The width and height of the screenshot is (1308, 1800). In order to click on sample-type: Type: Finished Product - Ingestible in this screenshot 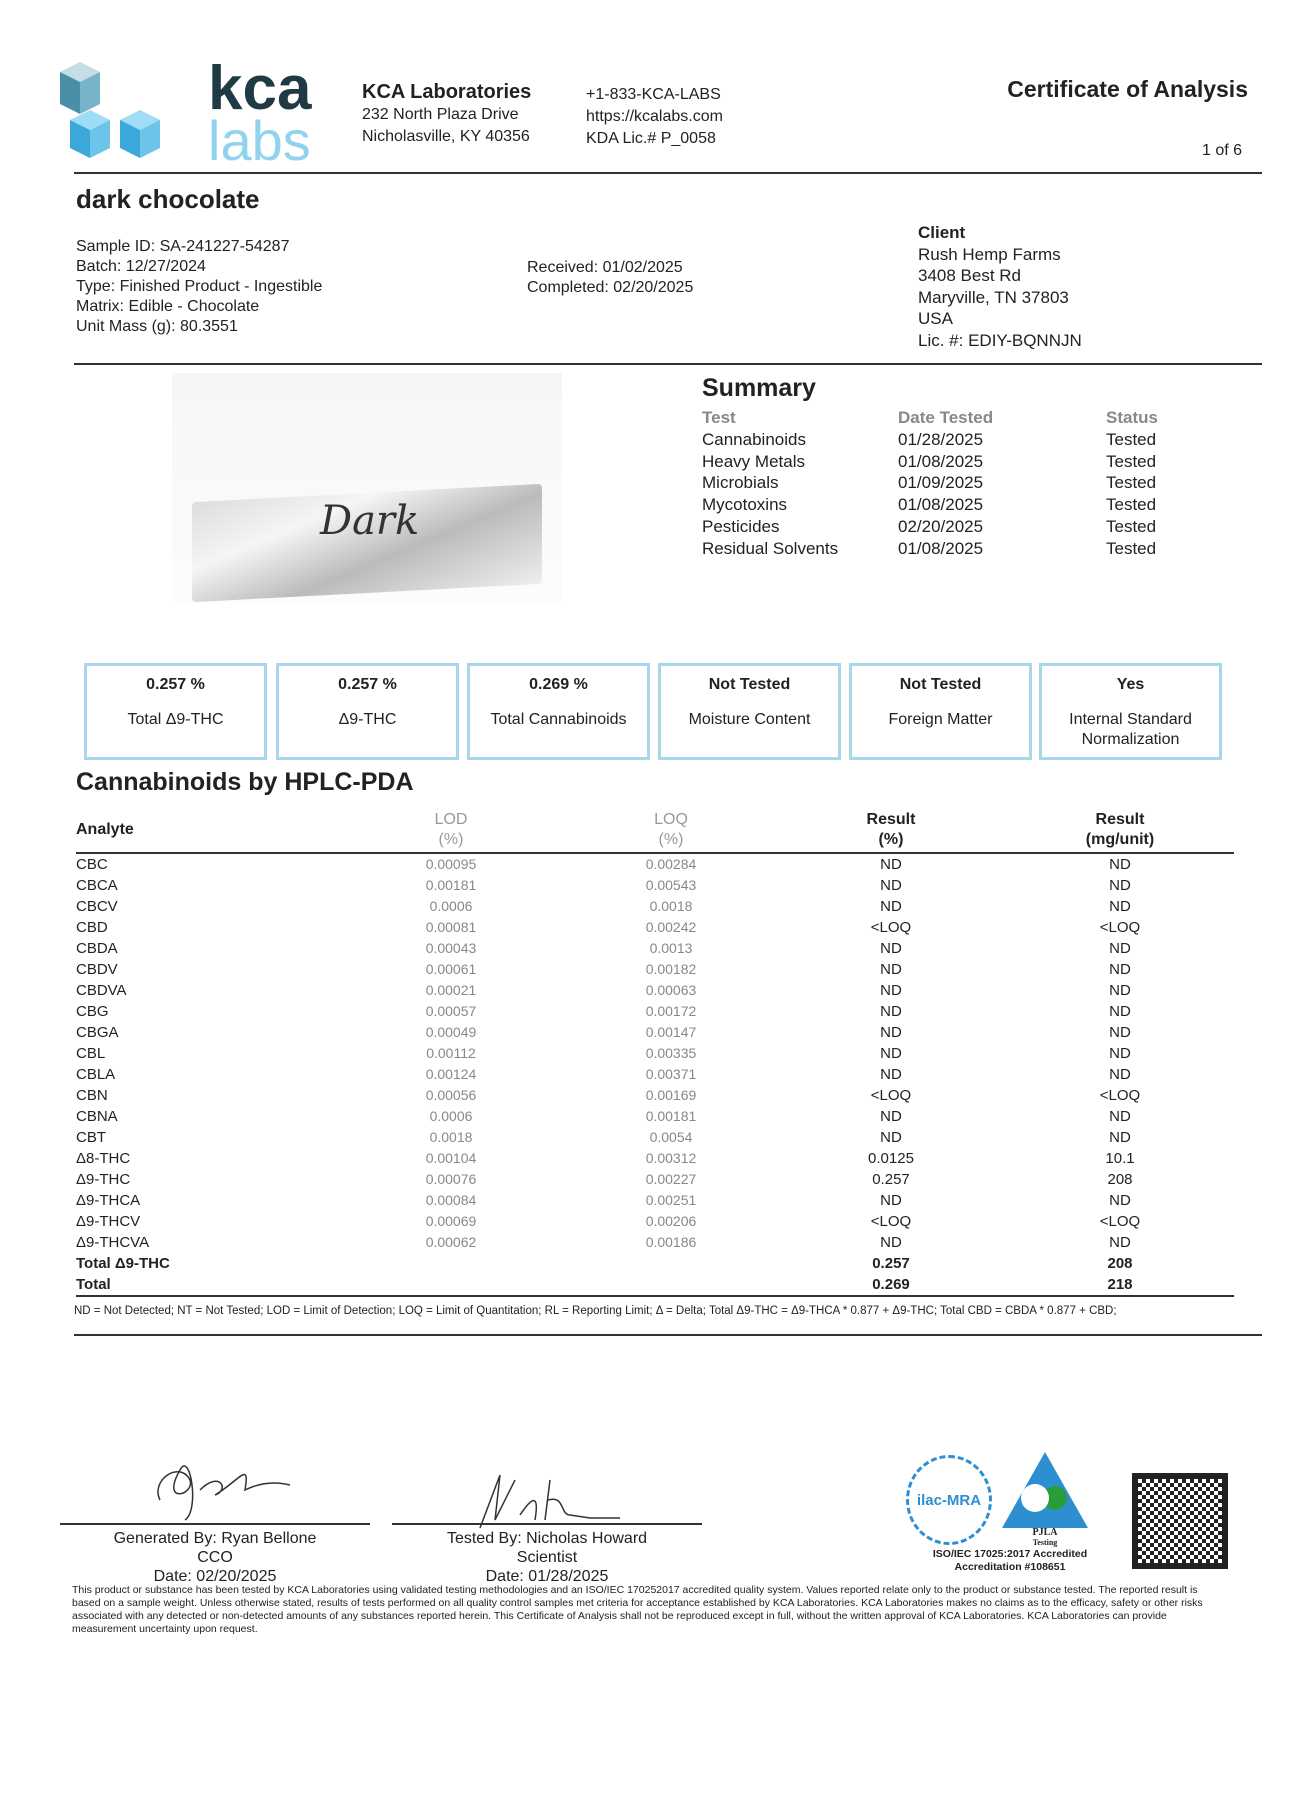, I will do `click(199, 286)`.